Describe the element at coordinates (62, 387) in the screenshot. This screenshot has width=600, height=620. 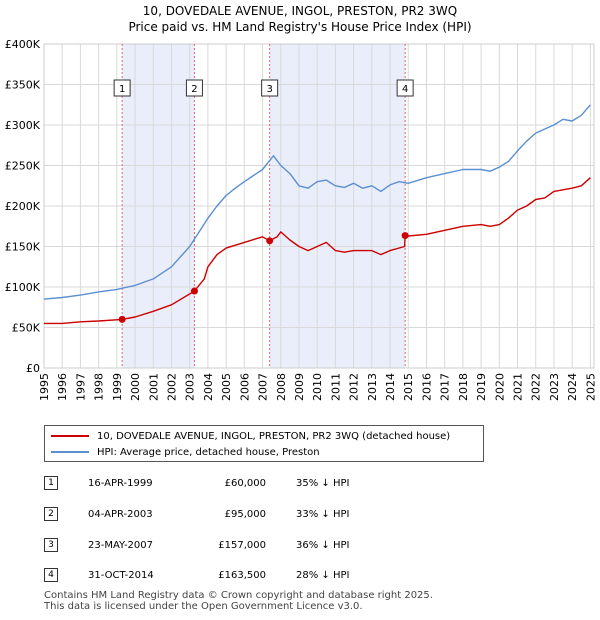
I see `x-tick-label: 1996` at that location.